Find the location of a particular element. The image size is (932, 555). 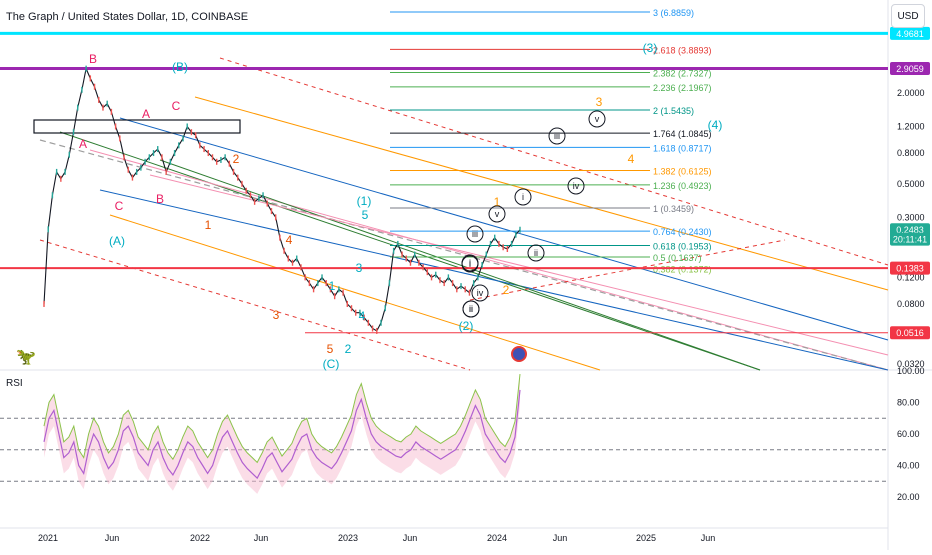

time-axis-label-4: Jun is located at coordinates (261, 538).